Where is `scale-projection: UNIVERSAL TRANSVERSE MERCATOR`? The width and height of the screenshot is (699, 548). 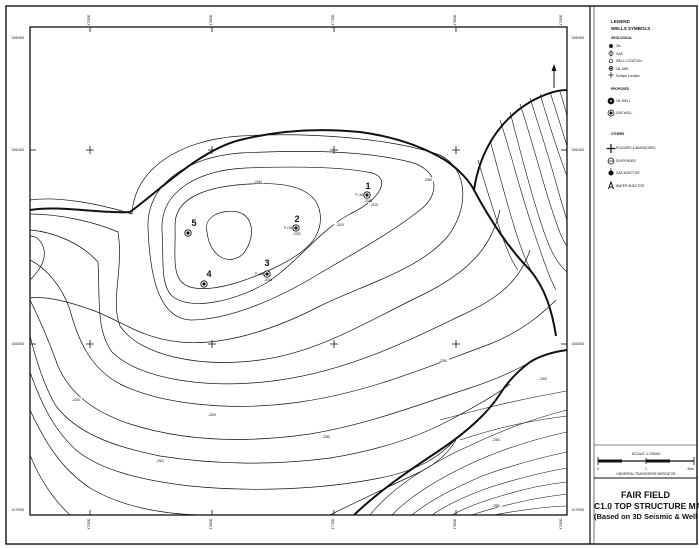
scale-projection: UNIVERSAL TRANSVERSE MERCATOR is located at coordinates (646, 474).